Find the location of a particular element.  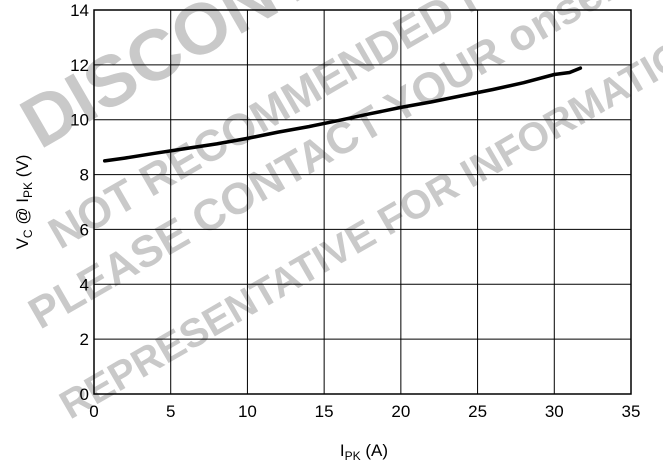

y-tick-labels: 0 2 4 6 8 10 12 14 is located at coordinates (79, 202).